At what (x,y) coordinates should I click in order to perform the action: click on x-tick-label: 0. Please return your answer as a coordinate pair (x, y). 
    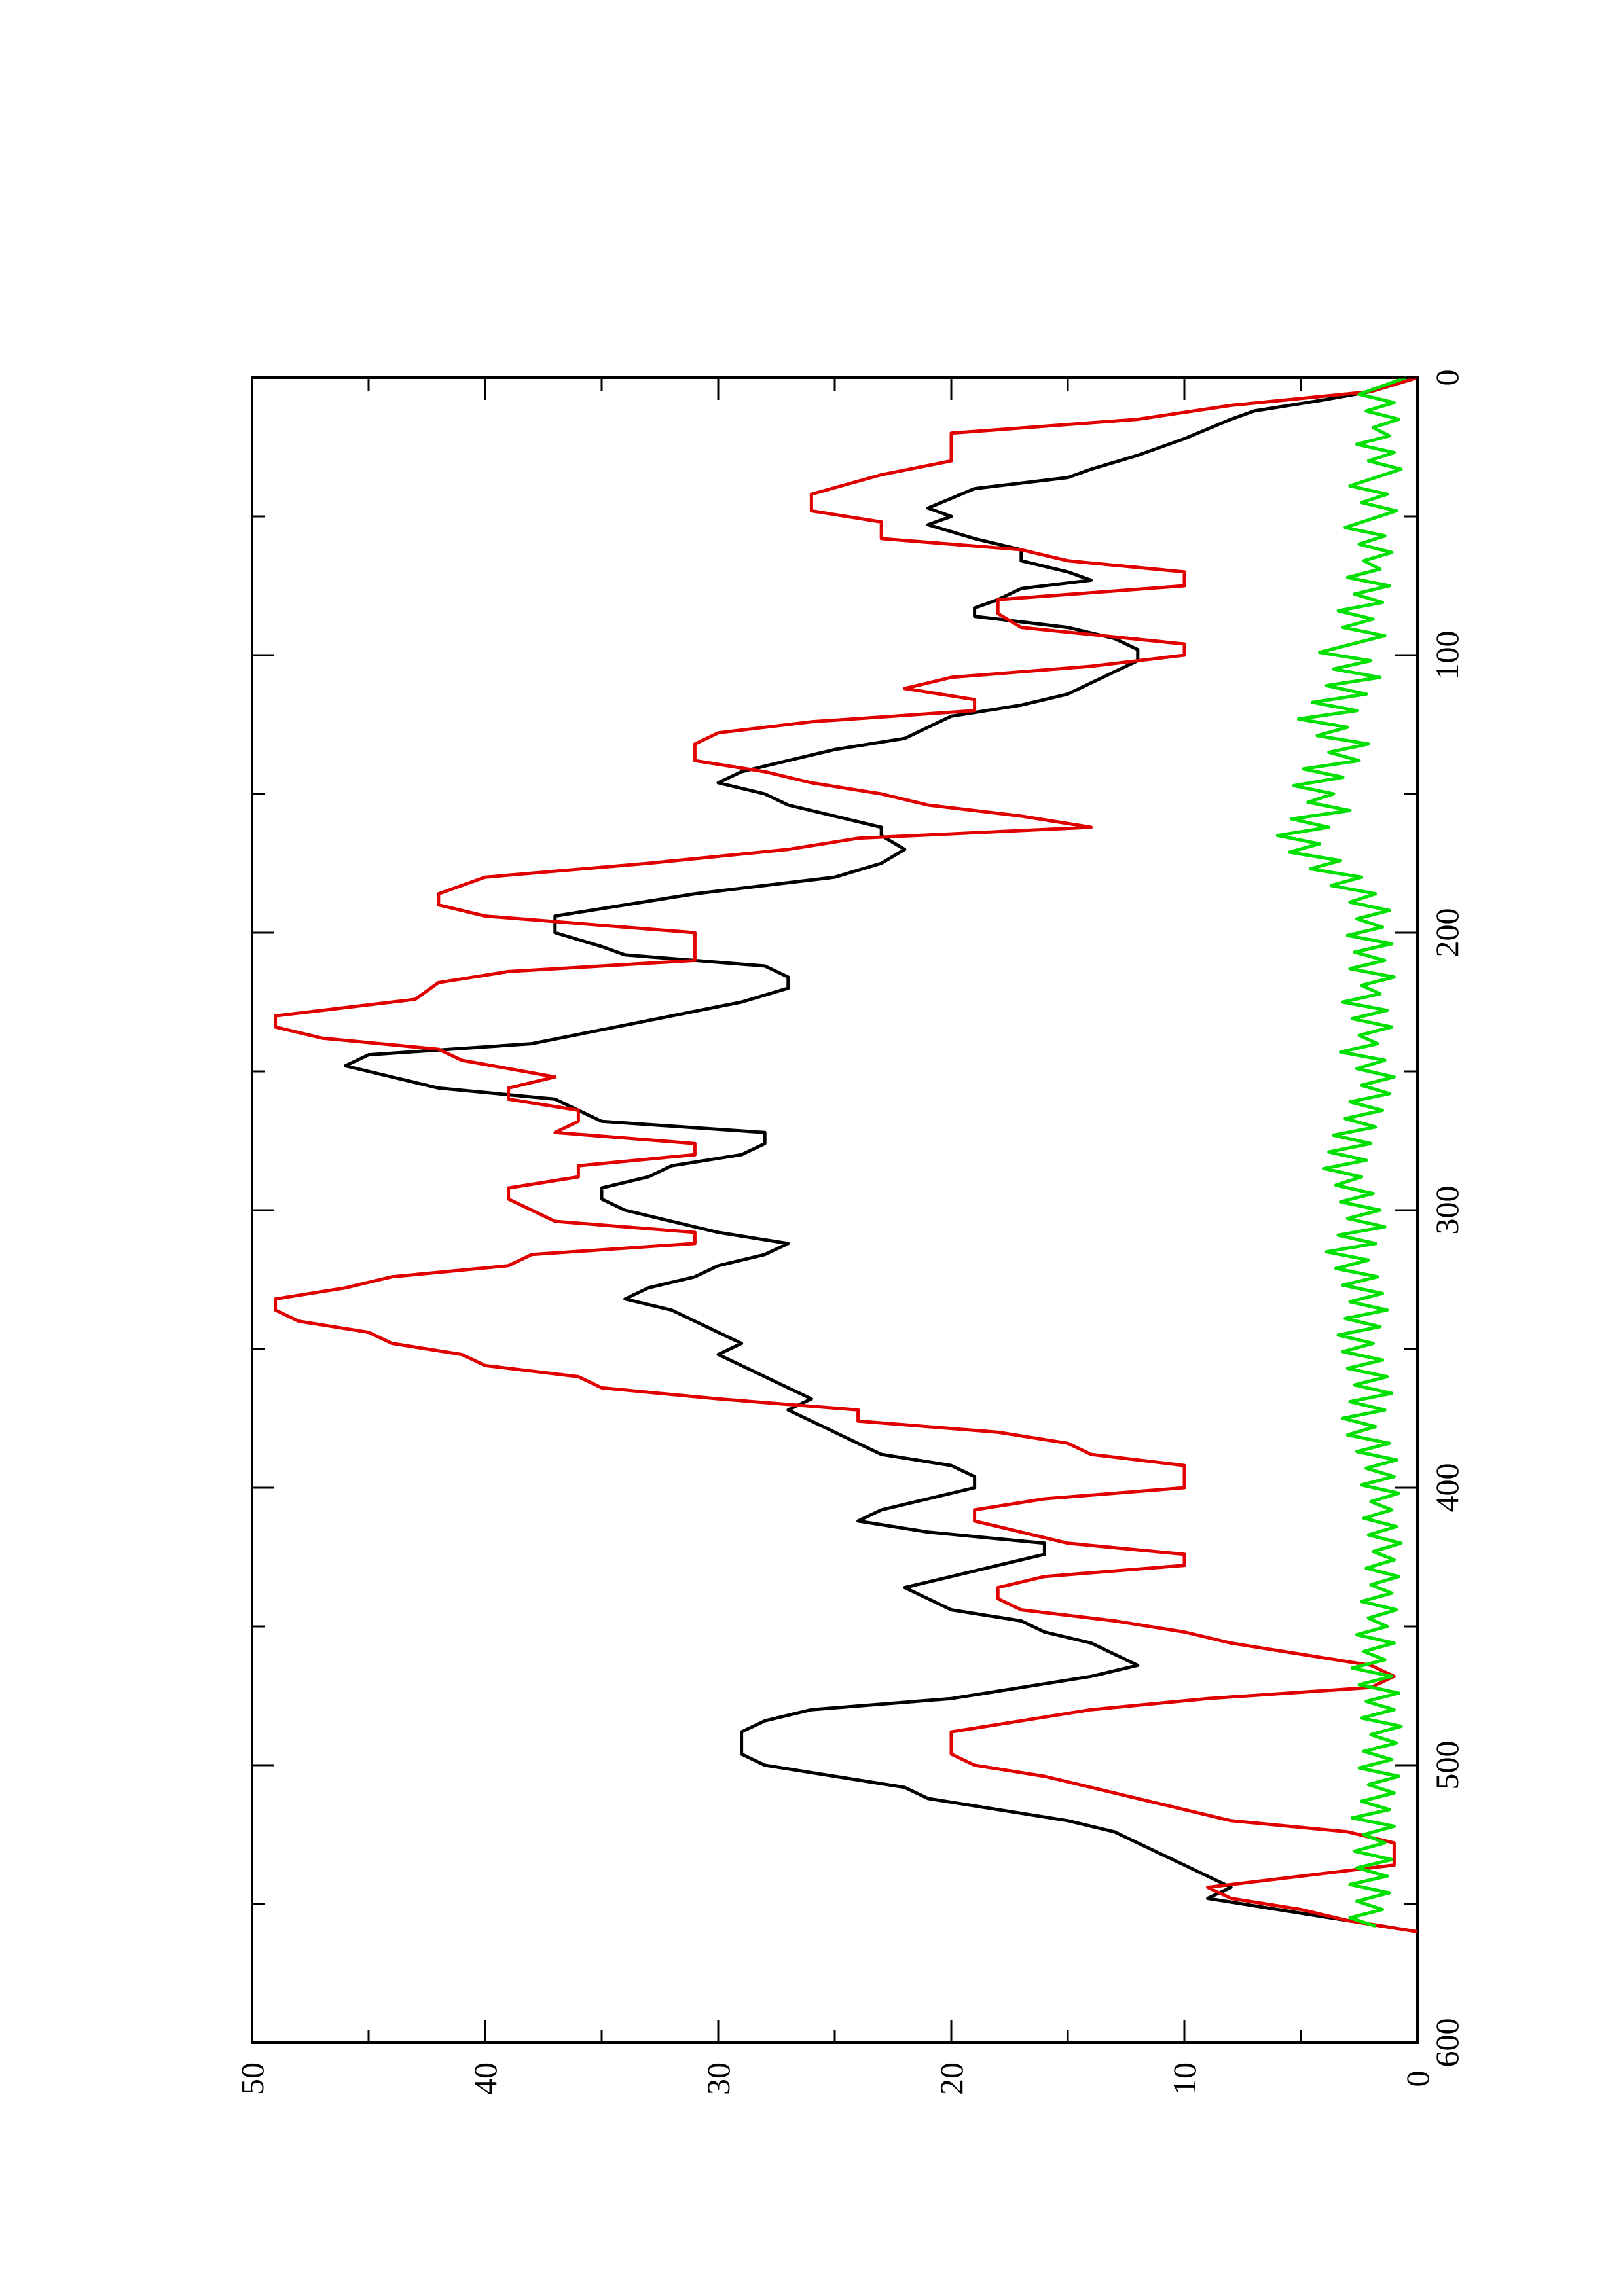
    Looking at the image, I should click on (1447, 378).